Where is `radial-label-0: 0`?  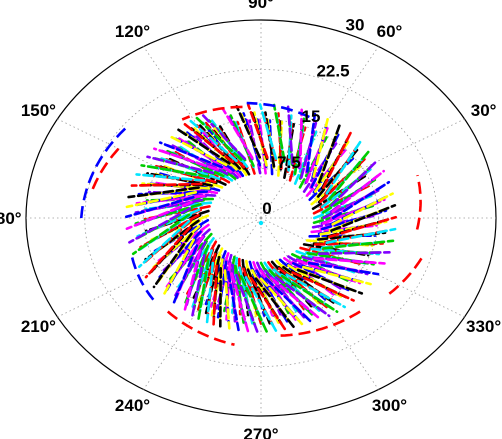
radial-label-0: 0 is located at coordinates (266, 208).